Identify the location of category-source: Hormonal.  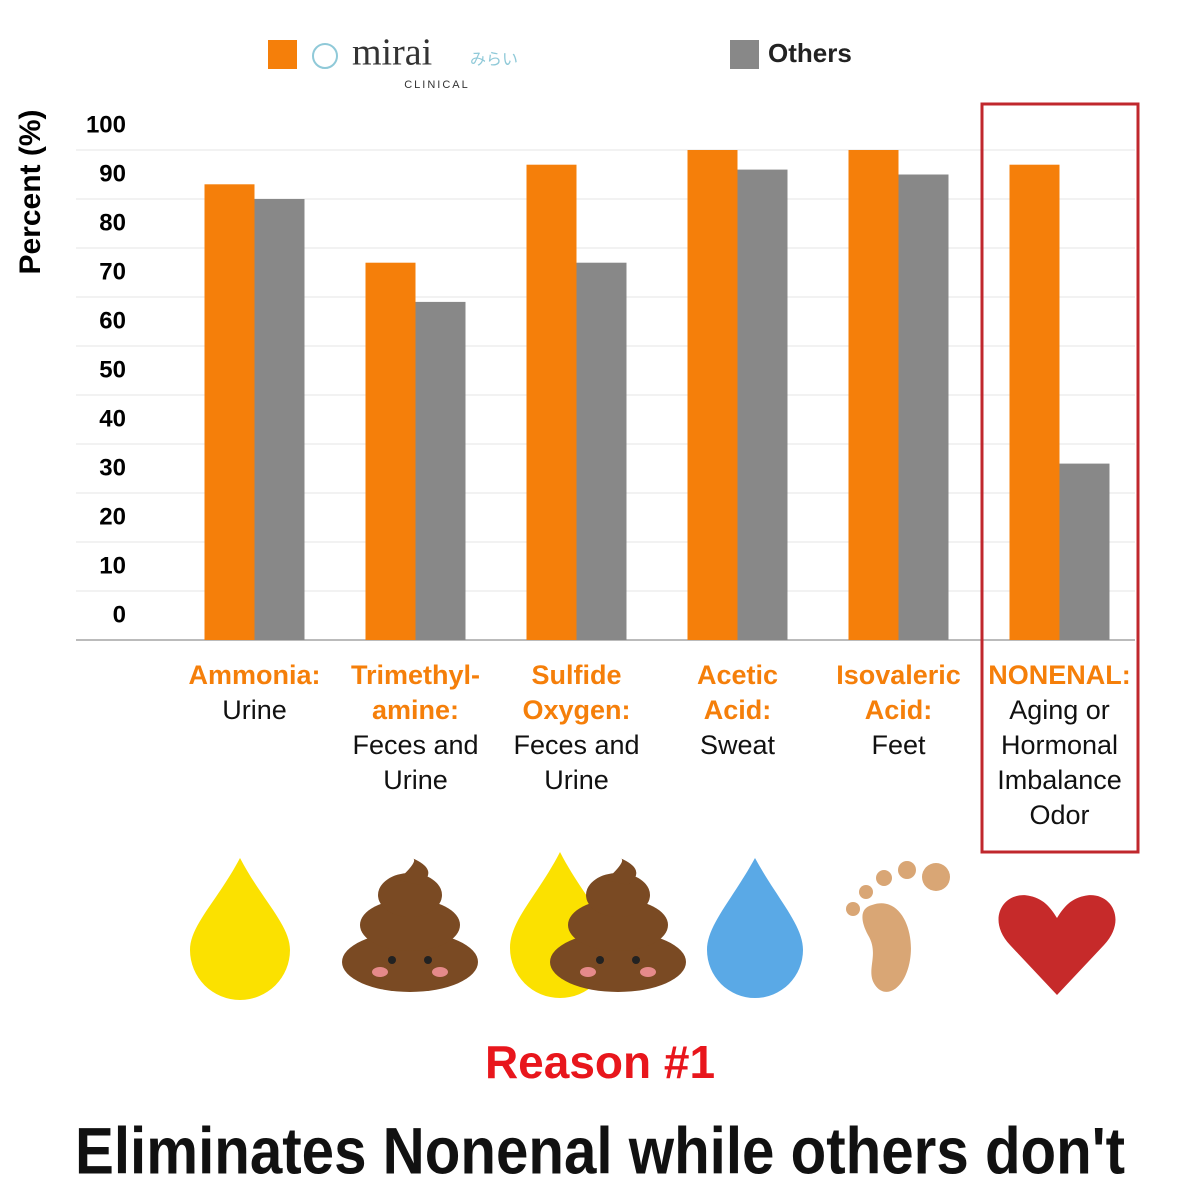
(1059, 745).